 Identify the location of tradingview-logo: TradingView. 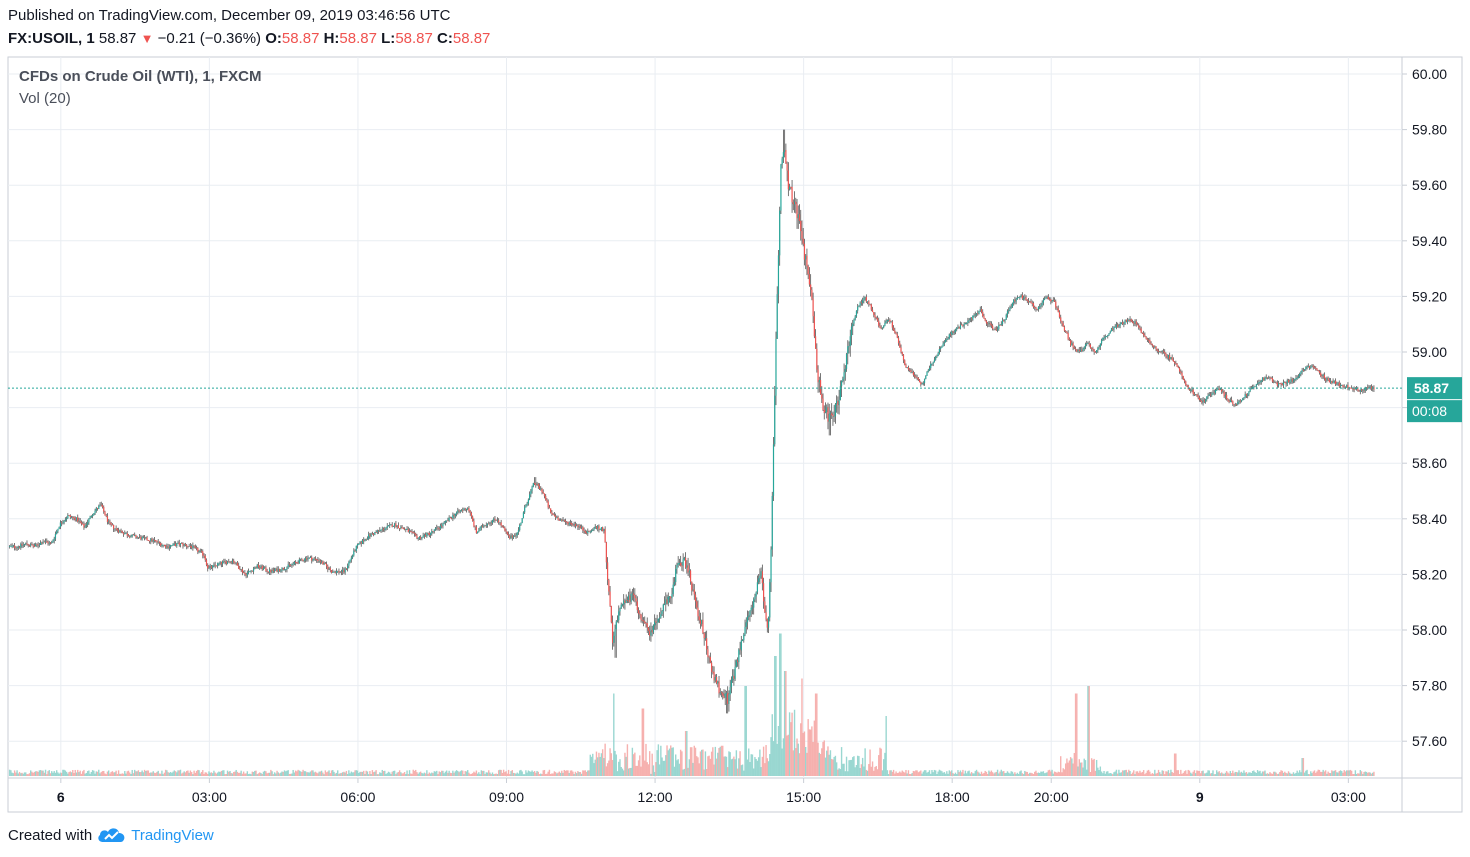
(155, 835).